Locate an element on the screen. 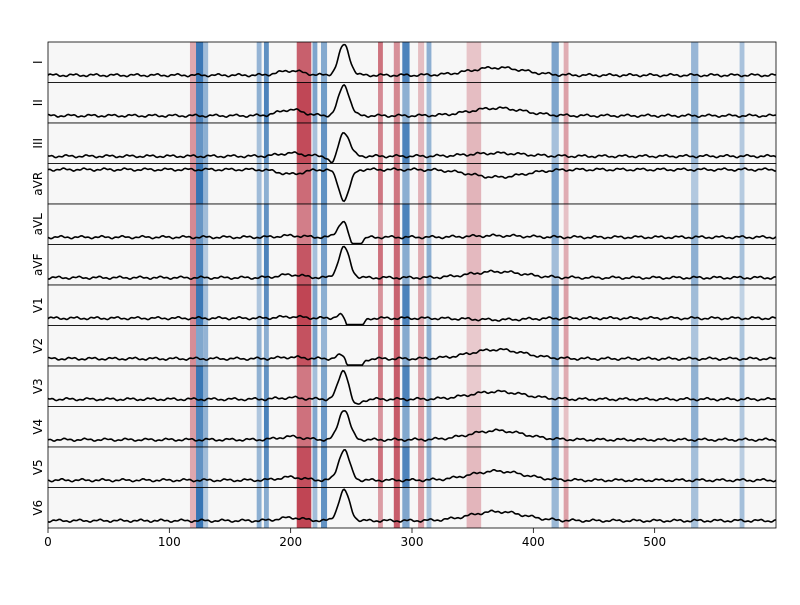 The height and width of the screenshot is (605, 800). lead-panel-avl: aVL is located at coordinates (404, 224).